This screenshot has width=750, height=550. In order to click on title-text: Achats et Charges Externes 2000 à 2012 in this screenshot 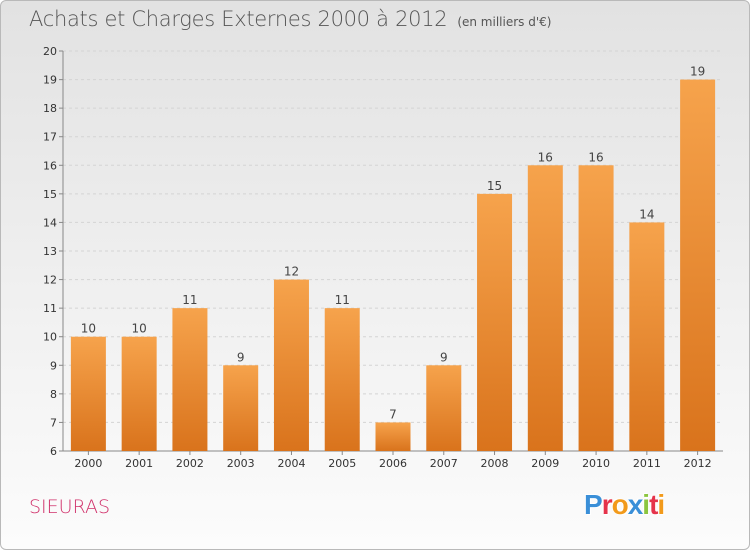, I will do `click(238, 19)`.